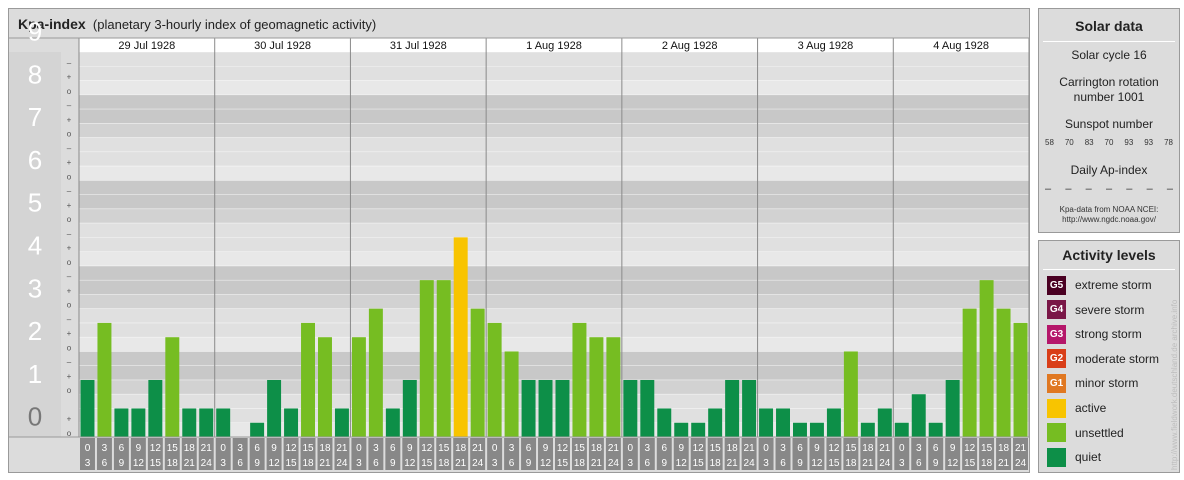  Describe the element at coordinates (291, 463) in the screenshot. I see `interval-end-label: 15` at that location.